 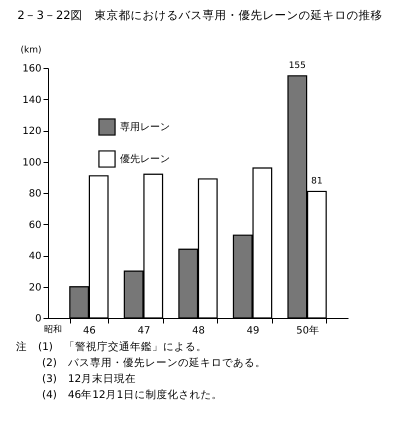 What do you see at coordinates (53, 329) in the screenshot?
I see `text: 昭和` at bounding box center [53, 329].